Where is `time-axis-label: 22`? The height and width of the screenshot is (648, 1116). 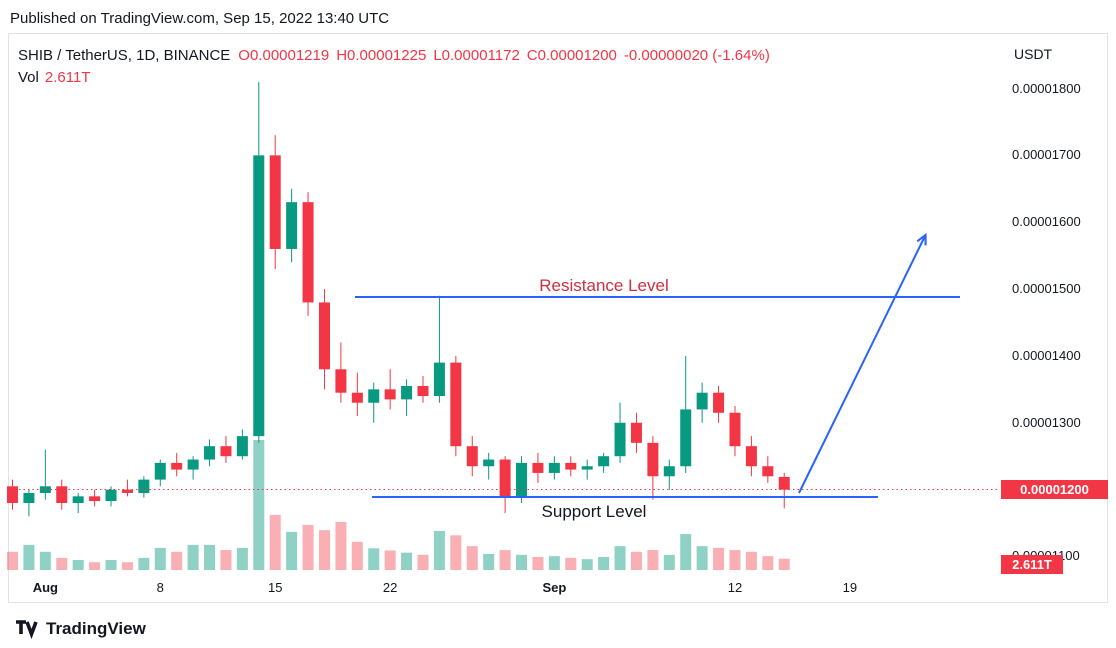 time-axis-label: 22 is located at coordinates (390, 587).